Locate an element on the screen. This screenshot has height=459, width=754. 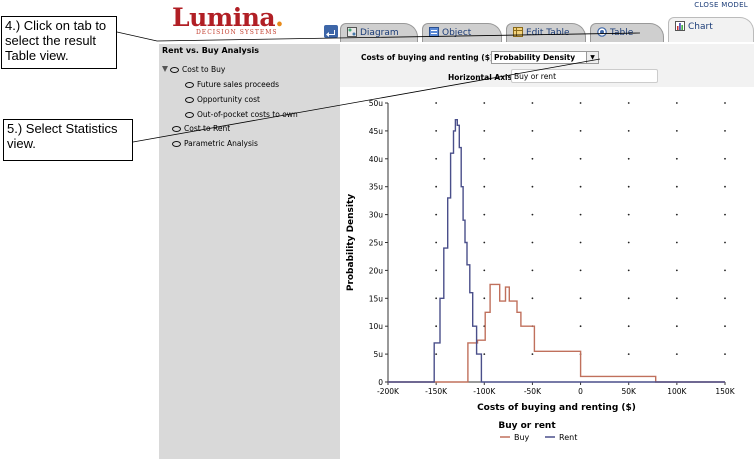
view-selector-dropdown: Probability Density ▼ is located at coordinates (545, 57).